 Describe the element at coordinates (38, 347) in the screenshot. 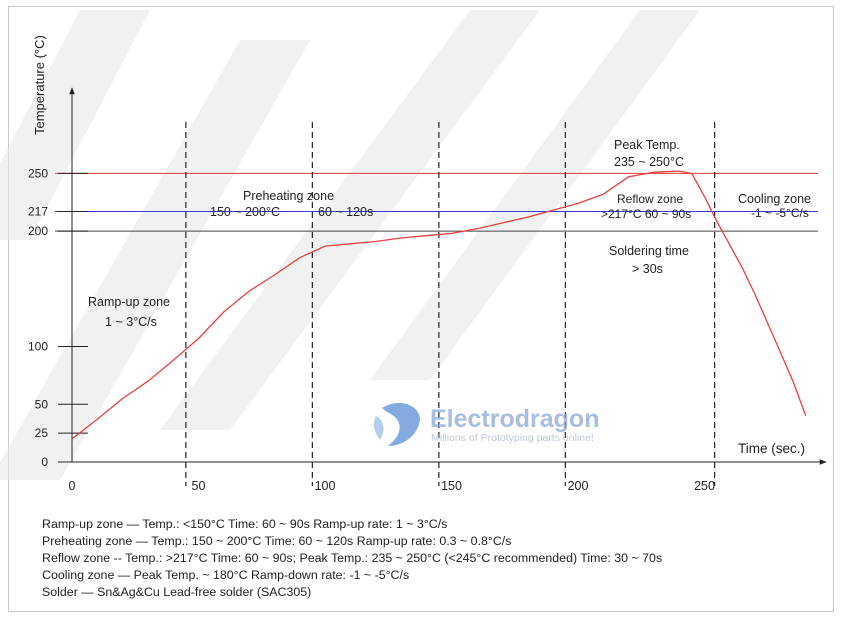

I see `y-tick-label-100: 100` at that location.